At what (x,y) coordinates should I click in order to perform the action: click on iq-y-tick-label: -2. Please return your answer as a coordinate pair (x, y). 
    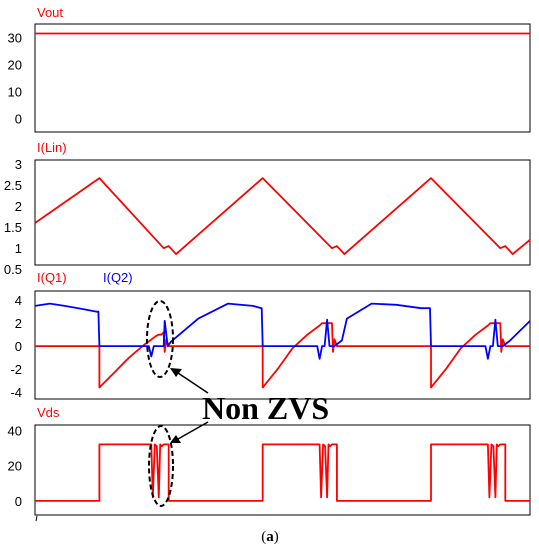
    Looking at the image, I should click on (16, 369).